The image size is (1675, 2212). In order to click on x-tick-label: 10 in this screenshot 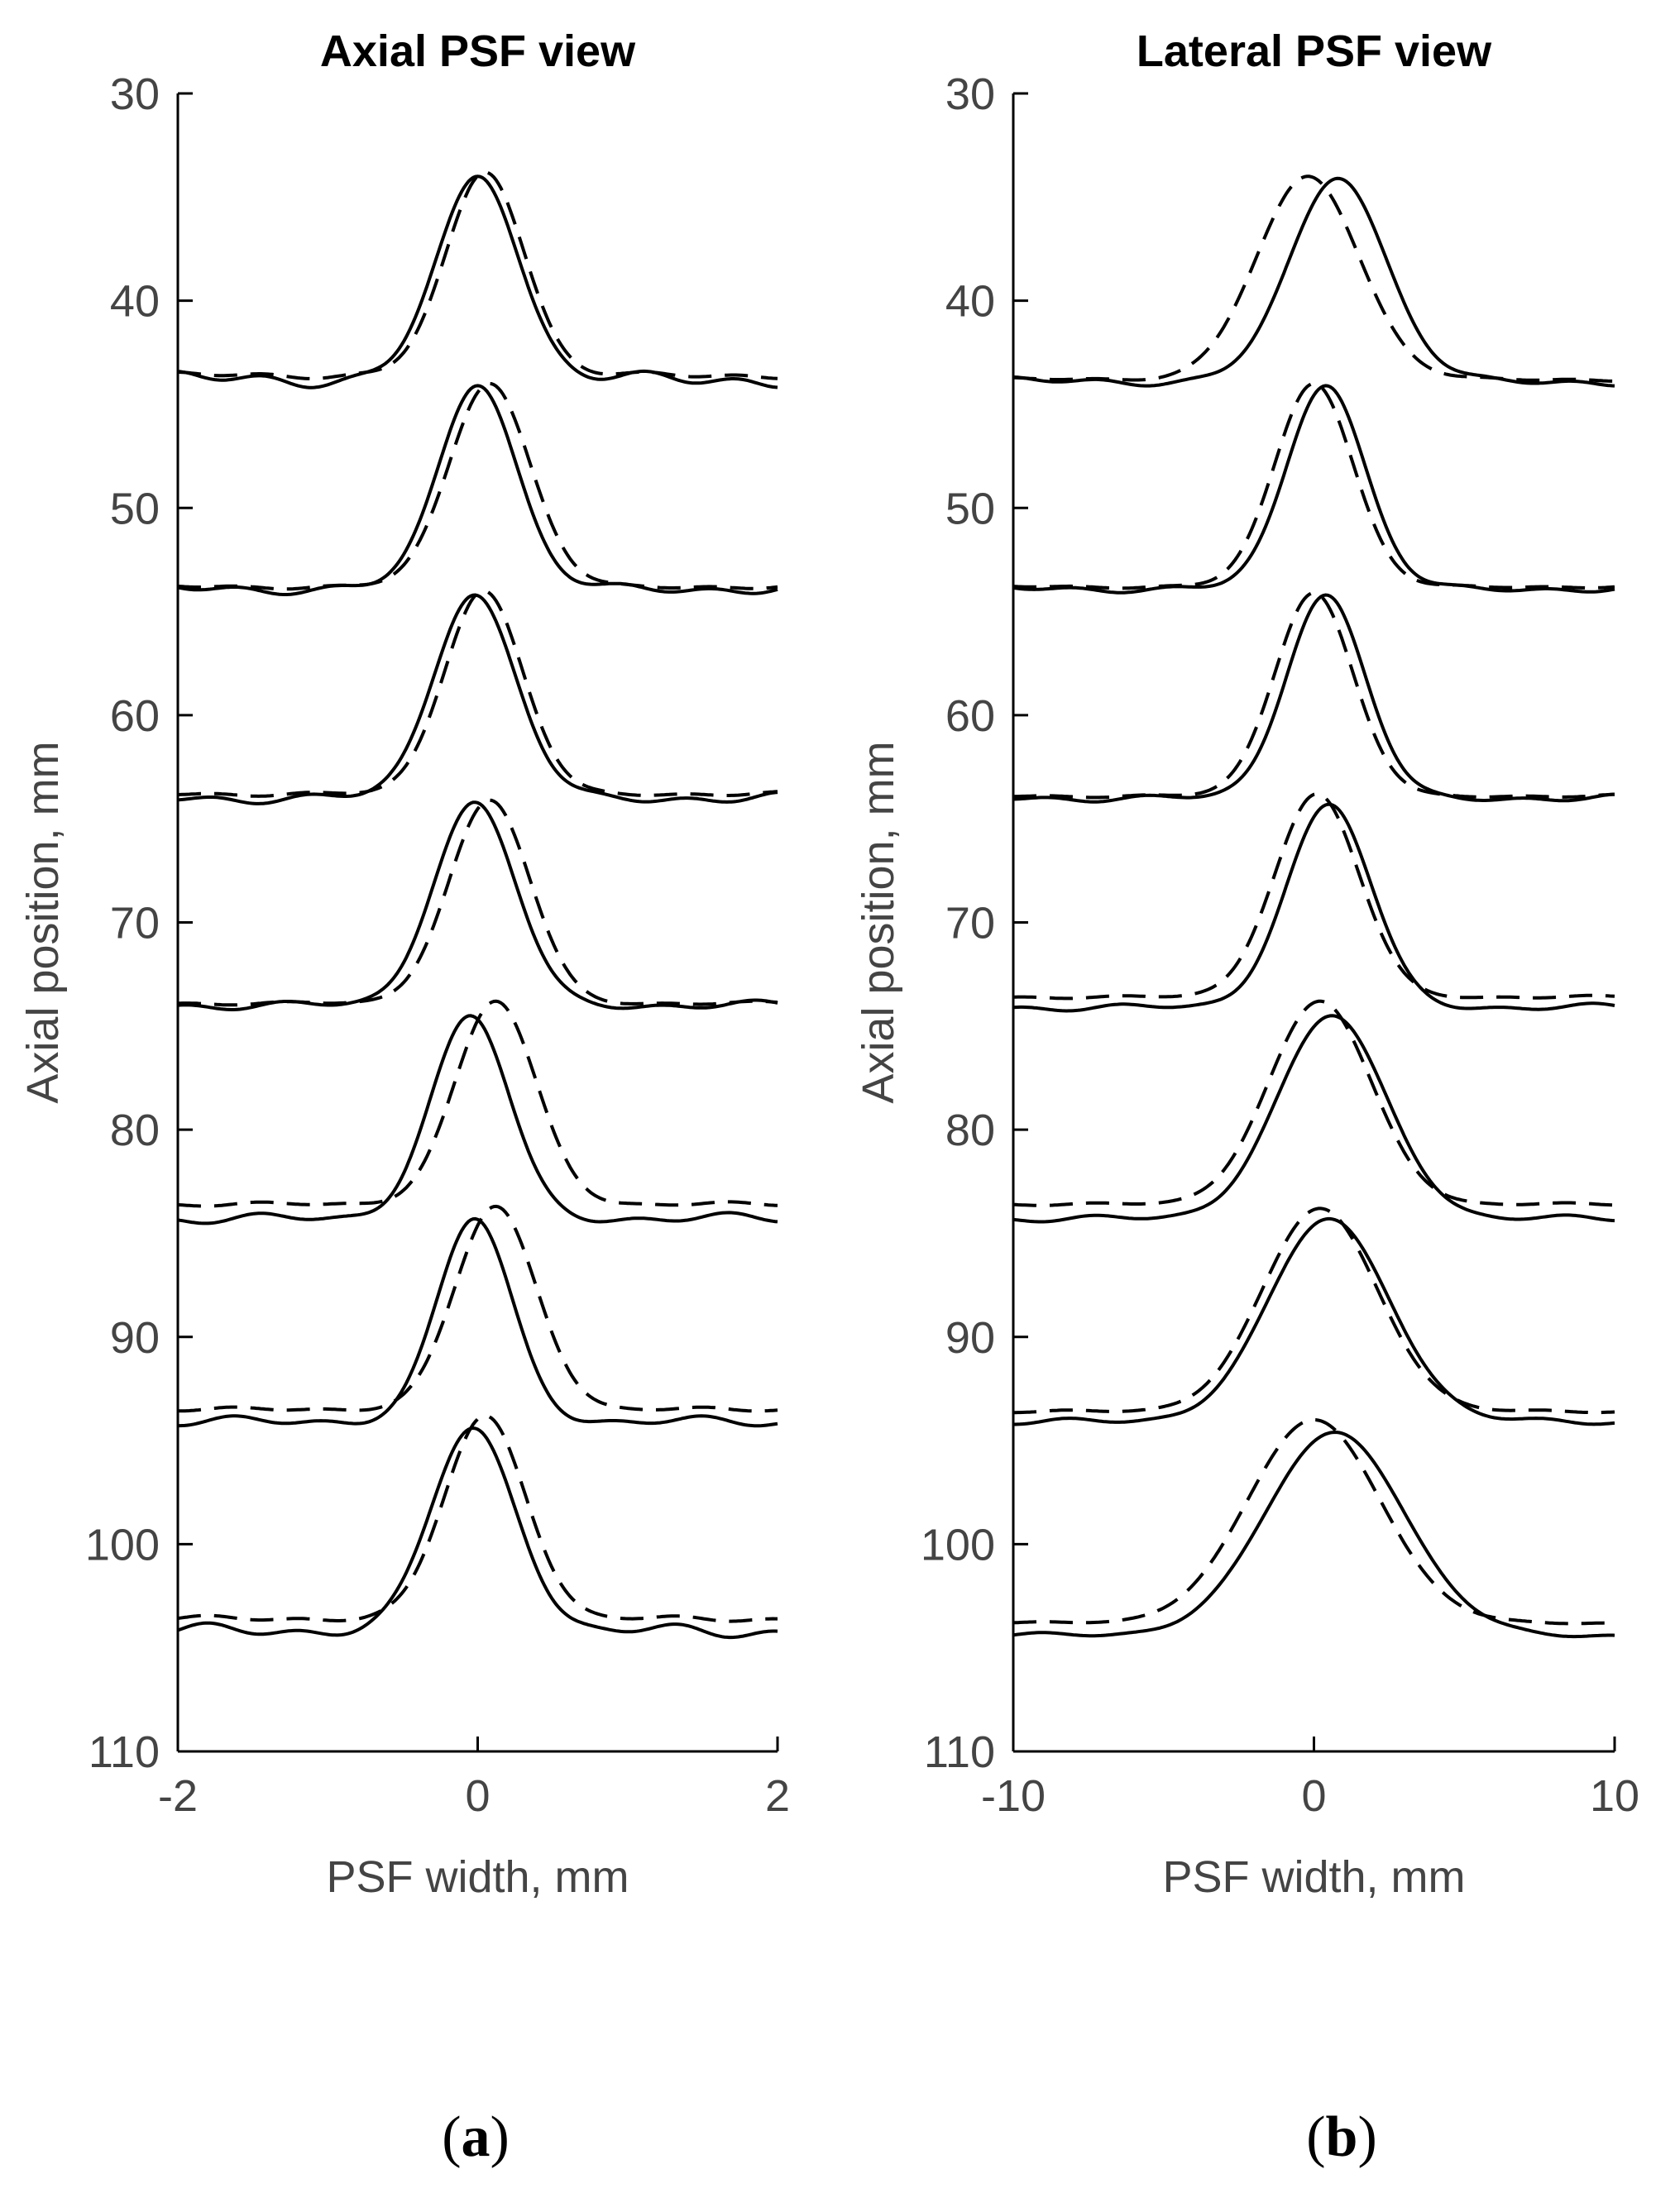, I will do `click(1614, 1796)`.